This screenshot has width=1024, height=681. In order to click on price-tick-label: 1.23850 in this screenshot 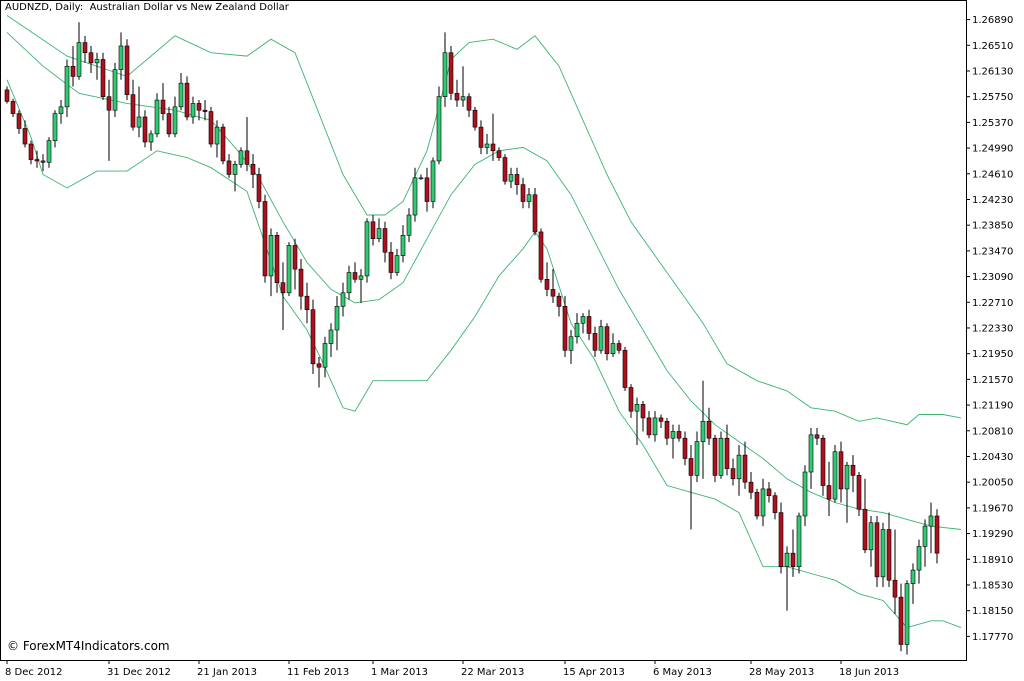, I will do `click(992, 226)`.